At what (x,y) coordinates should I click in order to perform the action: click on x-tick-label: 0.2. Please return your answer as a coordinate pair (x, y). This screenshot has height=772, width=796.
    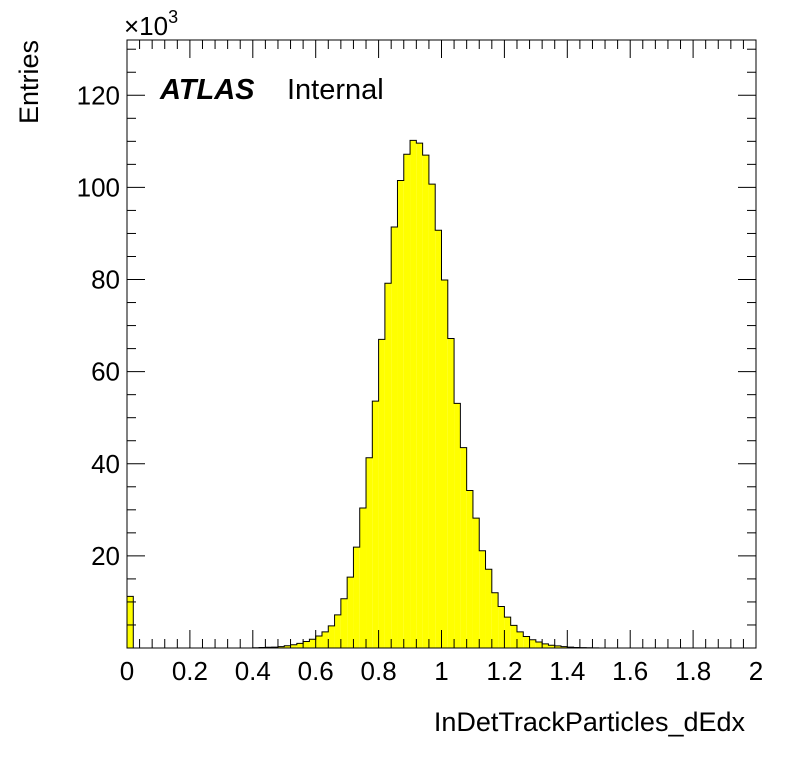
    Looking at the image, I should click on (190, 671).